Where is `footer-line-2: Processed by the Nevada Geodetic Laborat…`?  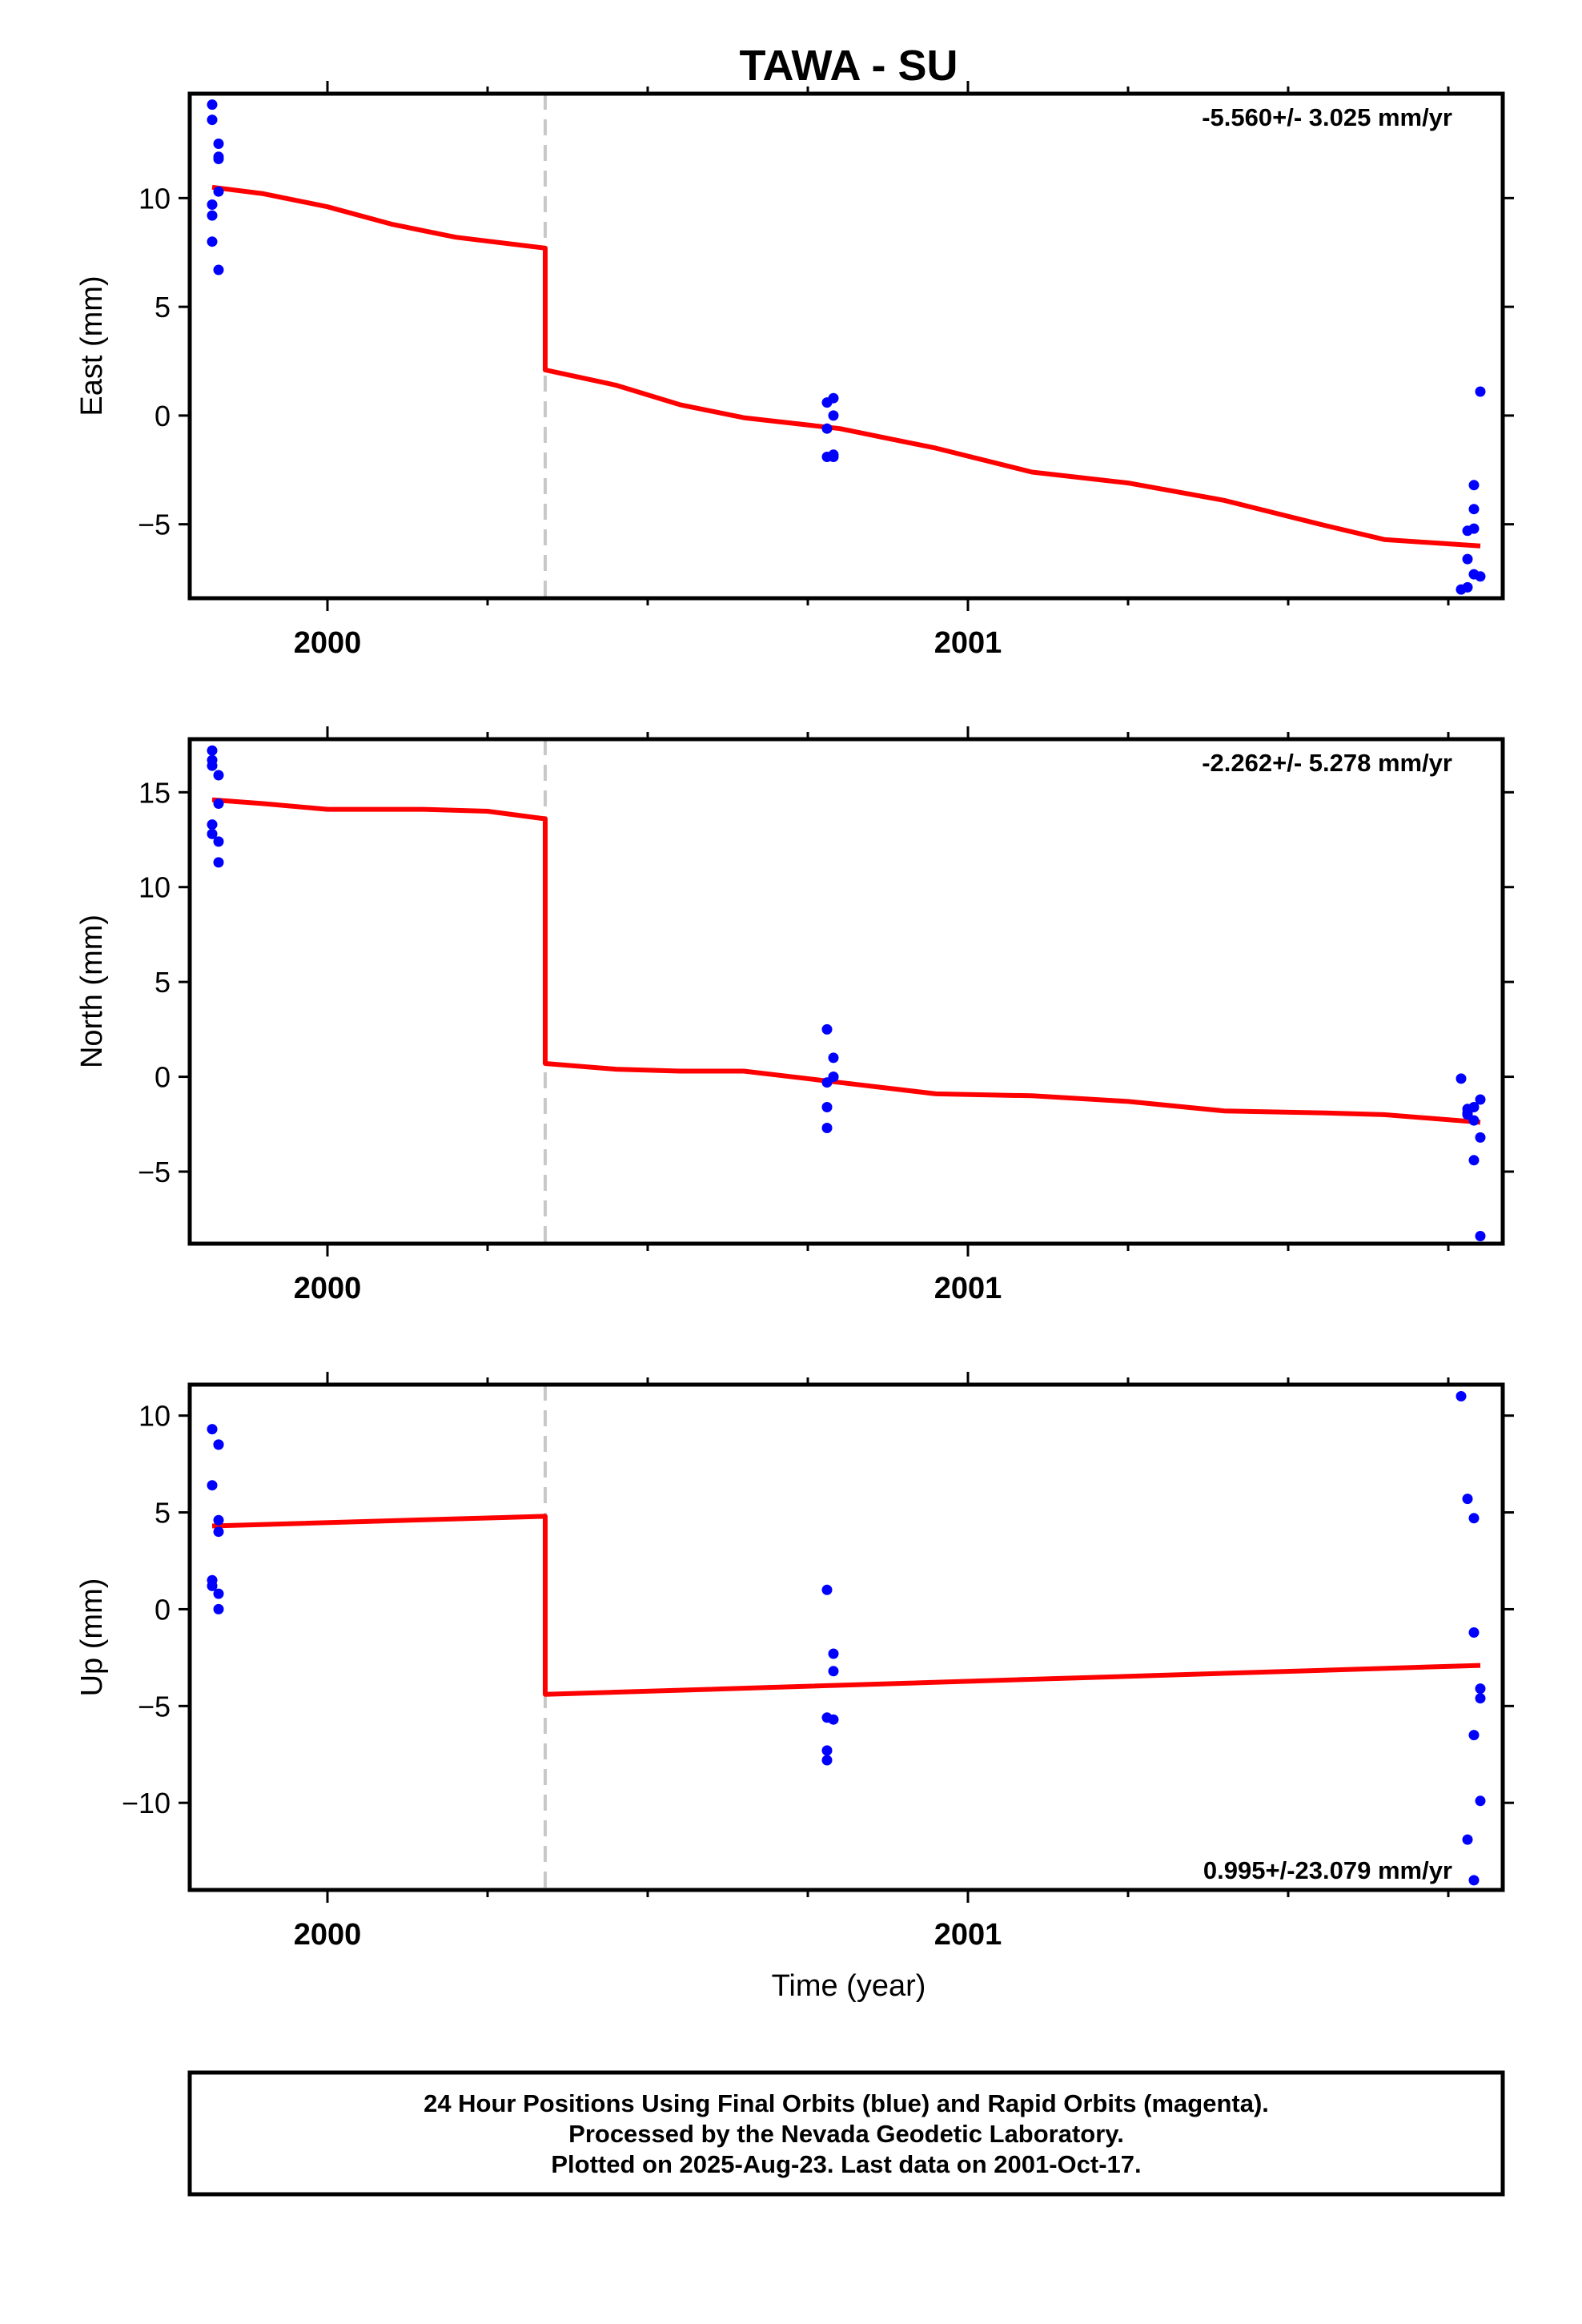
footer-line-2: Processed by the Nevada Geodetic Laborat… is located at coordinates (846, 2134).